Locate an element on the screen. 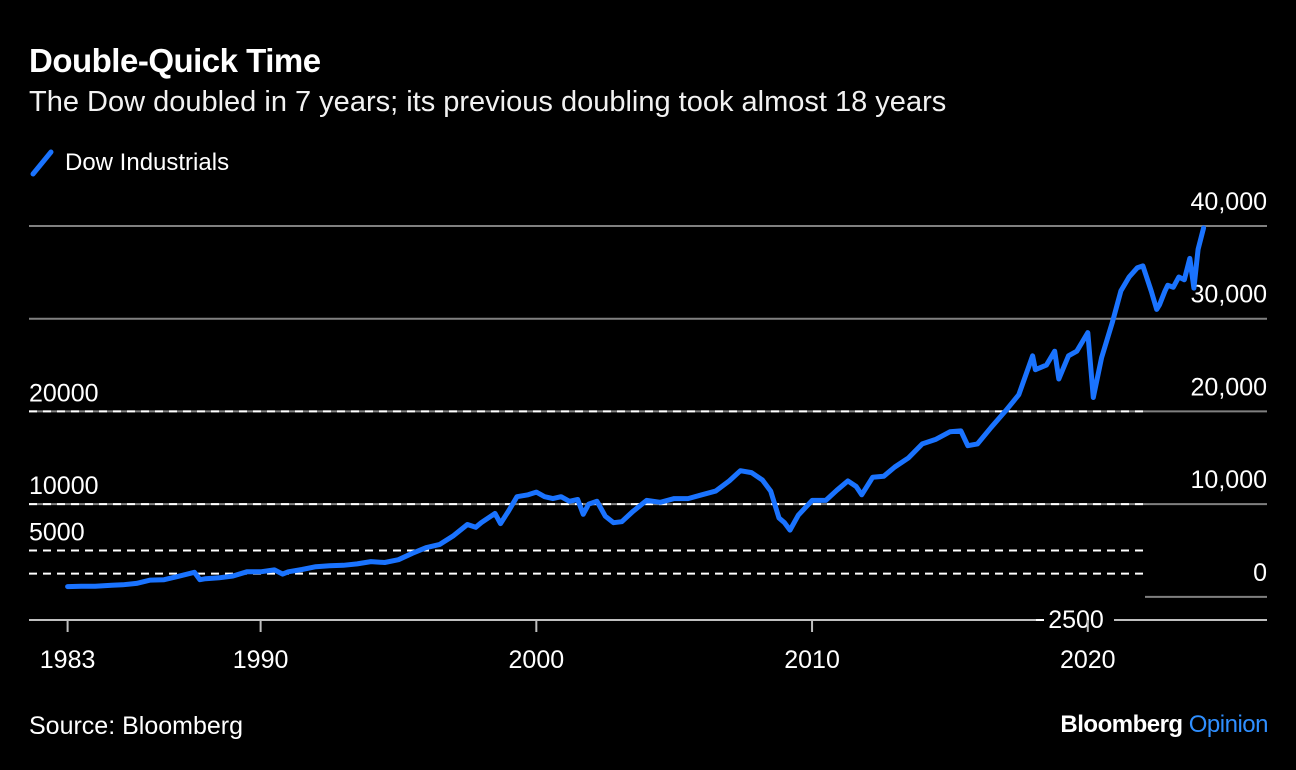  reference-line-label: 10000 is located at coordinates (64, 486).